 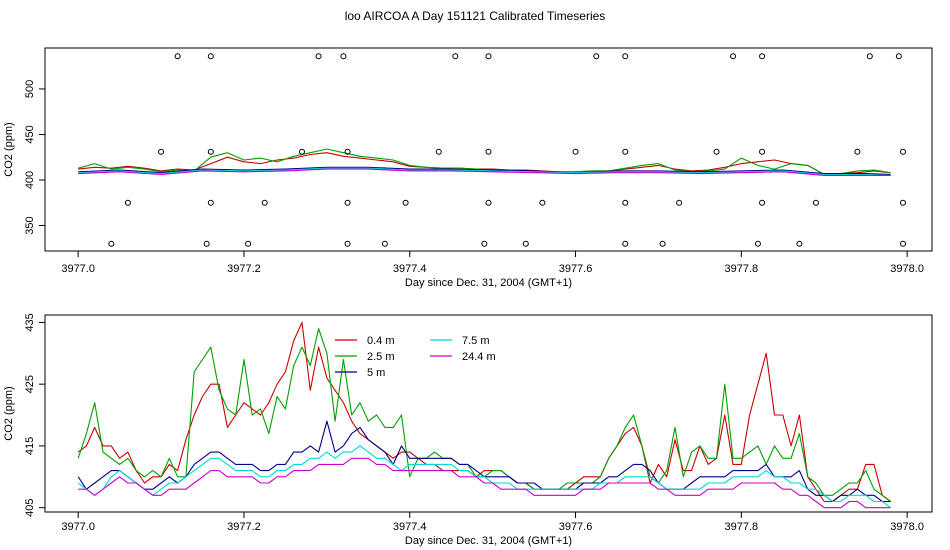 I want to click on series-line-7-5-m, so click(x=484, y=477).